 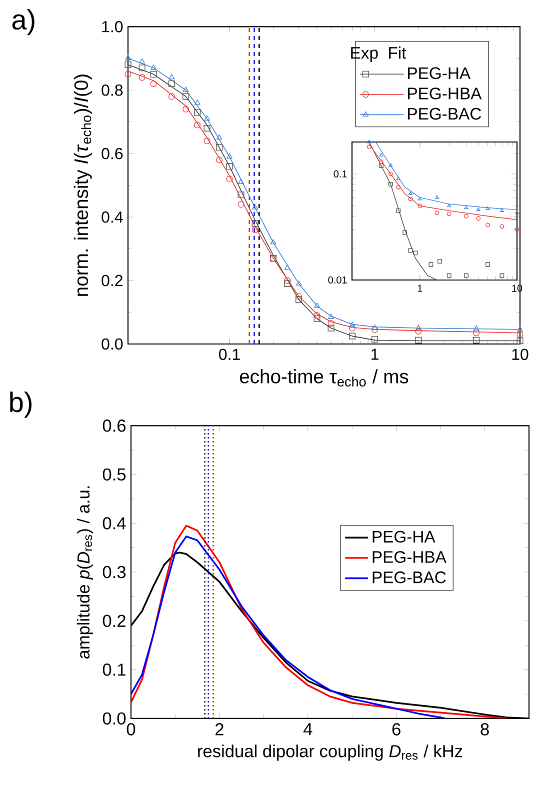 What do you see at coordinates (21, 405) in the screenshot?
I see `chart-title: b)` at bounding box center [21, 405].